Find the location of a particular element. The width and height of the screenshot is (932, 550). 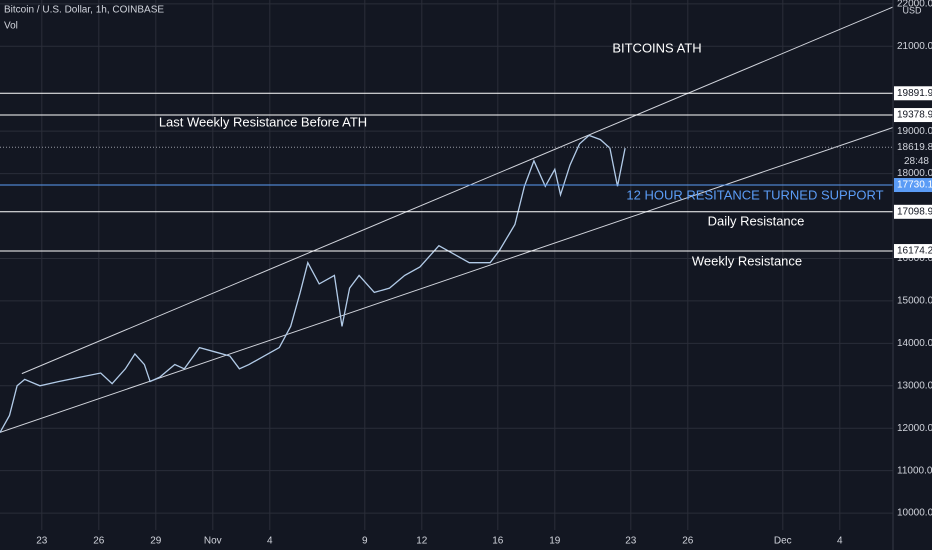

subtitle: Vol is located at coordinates (11, 26).